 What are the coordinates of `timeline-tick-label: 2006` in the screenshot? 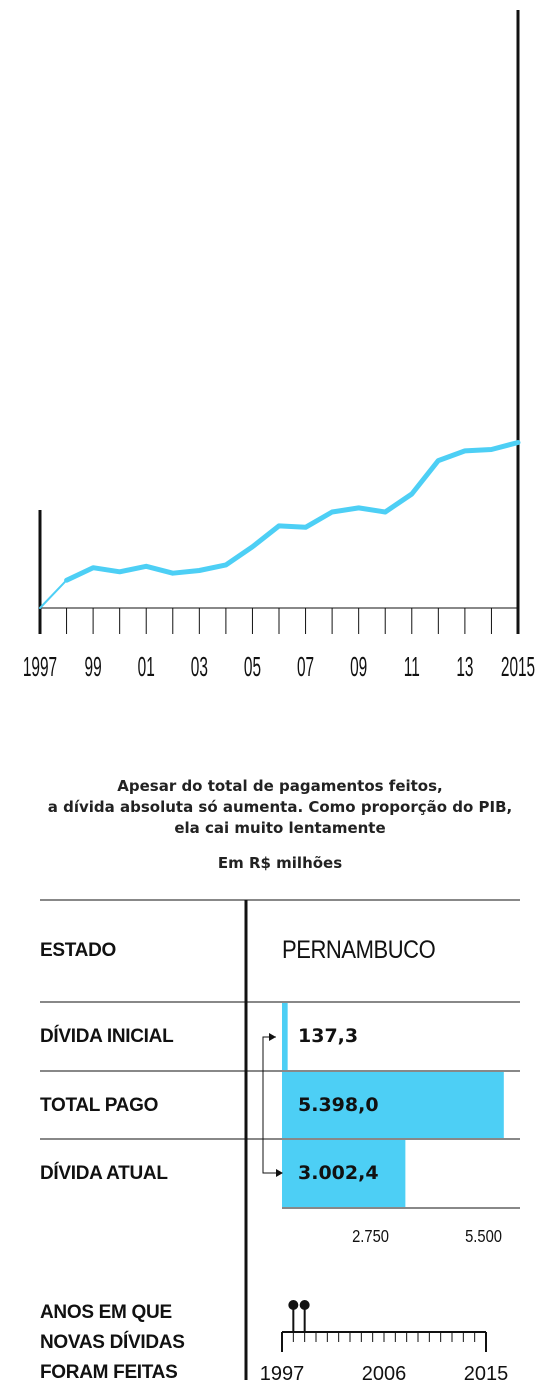 It's located at (384, 1374).